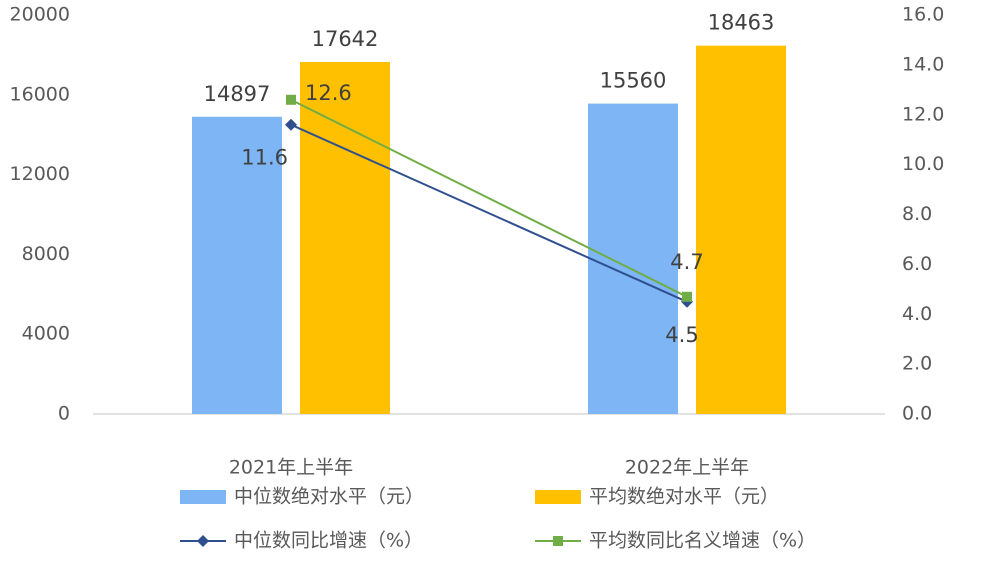 This screenshot has width=999, height=563. I want to click on y2-tick-label: 12.0, so click(923, 114).